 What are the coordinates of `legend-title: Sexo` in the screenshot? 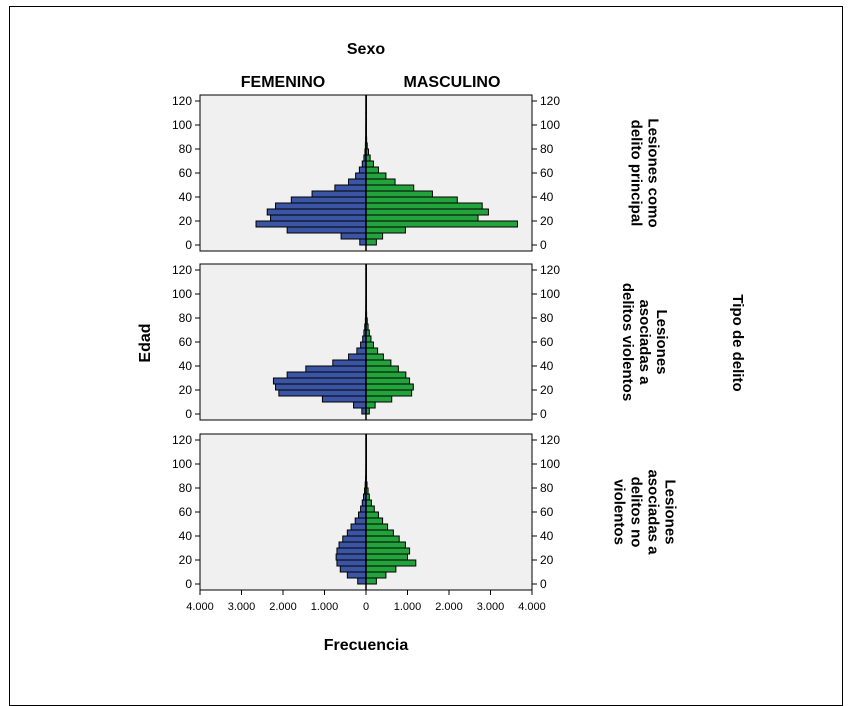 It's located at (366, 49).